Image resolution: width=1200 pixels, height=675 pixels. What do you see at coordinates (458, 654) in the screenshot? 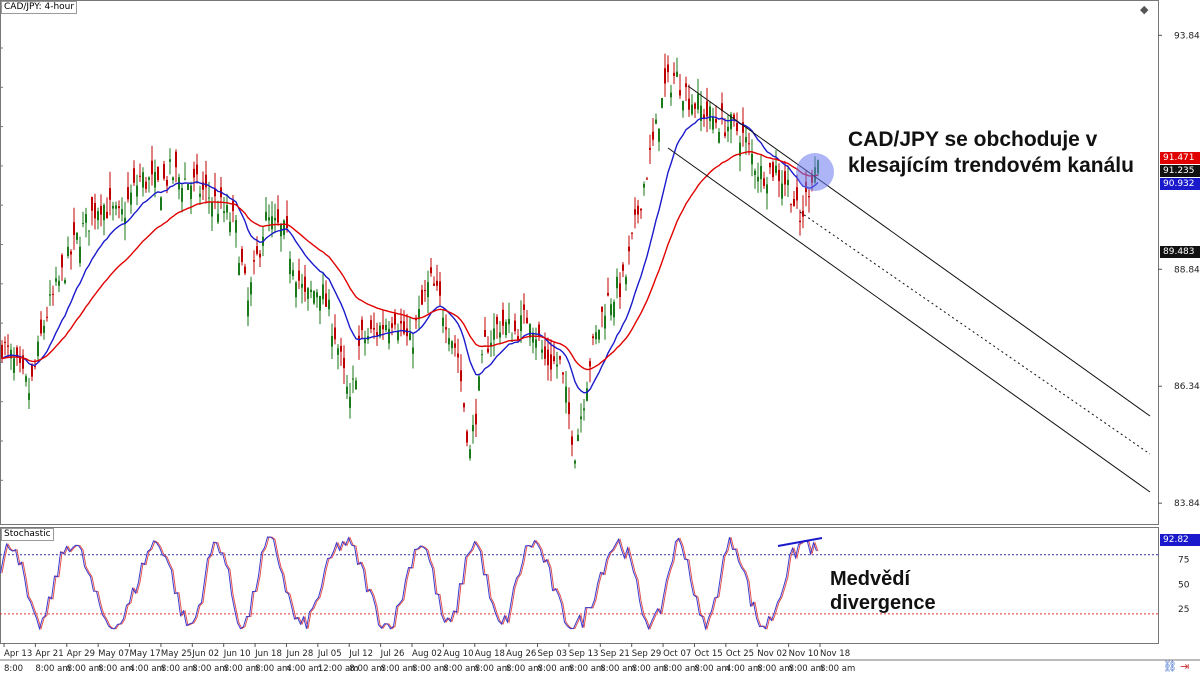
I see `x-axis-date-label: Aug 10` at bounding box center [458, 654].